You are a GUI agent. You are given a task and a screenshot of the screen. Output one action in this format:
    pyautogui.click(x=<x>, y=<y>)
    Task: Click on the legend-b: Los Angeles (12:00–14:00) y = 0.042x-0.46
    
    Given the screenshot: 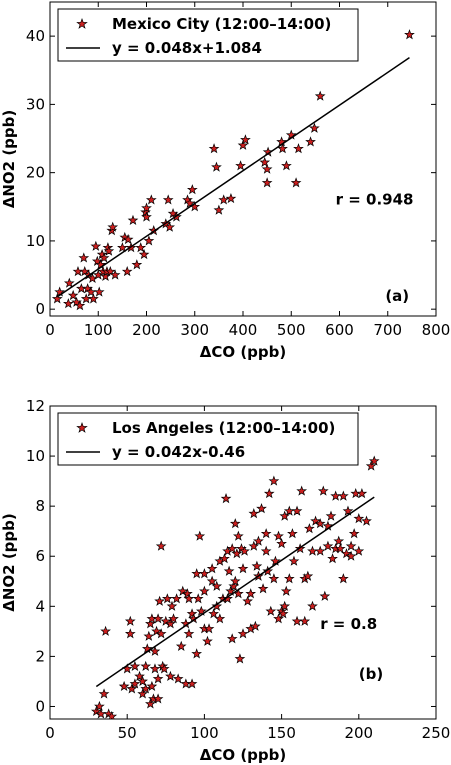 What is the action you would take?
    pyautogui.click(x=208, y=439)
    